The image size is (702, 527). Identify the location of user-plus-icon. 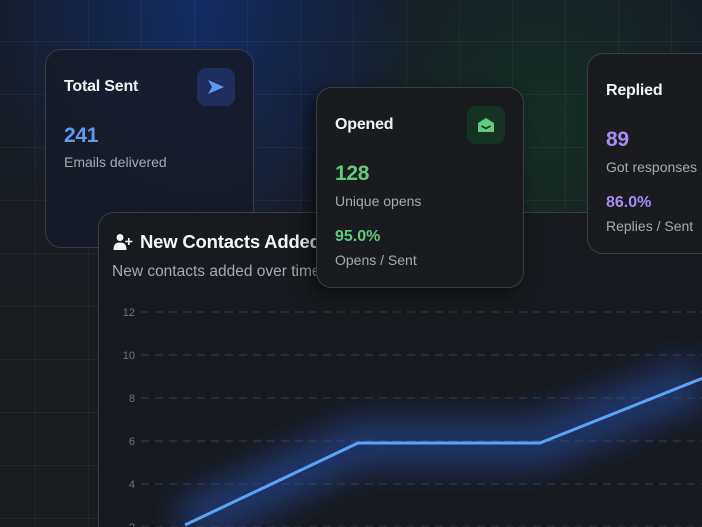
(123, 242).